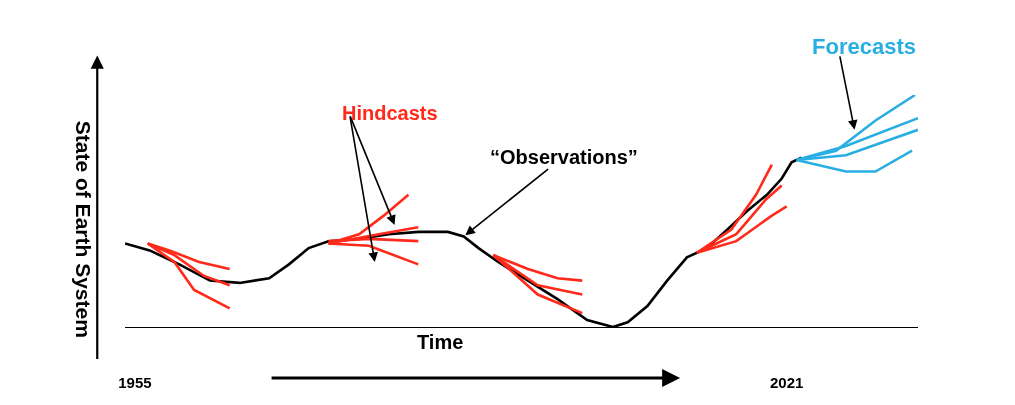 The height and width of the screenshot is (405, 1015). What do you see at coordinates (864, 46) in the screenshot?
I see `text: Forecasts` at bounding box center [864, 46].